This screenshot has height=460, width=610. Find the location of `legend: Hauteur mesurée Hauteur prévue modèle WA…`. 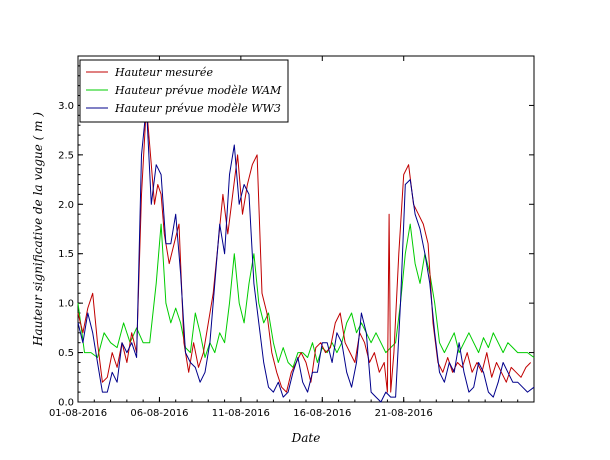

legend: Hauteur mesurée Hauteur prévue modèle WA… is located at coordinates (184, 91).